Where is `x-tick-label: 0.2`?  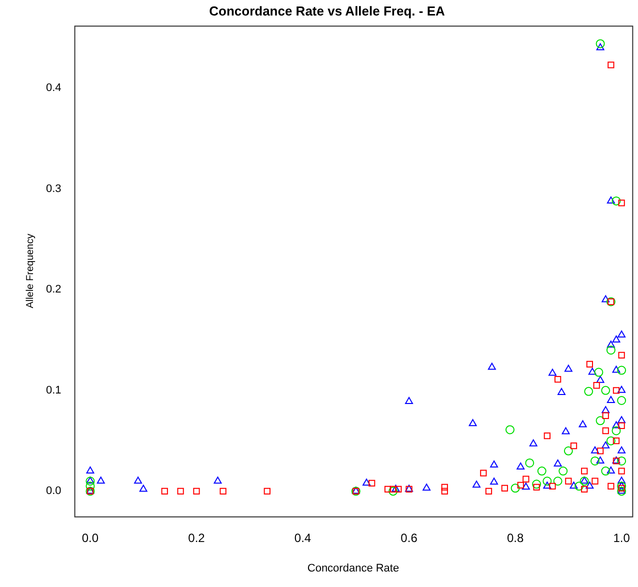
x-tick-label: 0.2 is located at coordinates (197, 537).